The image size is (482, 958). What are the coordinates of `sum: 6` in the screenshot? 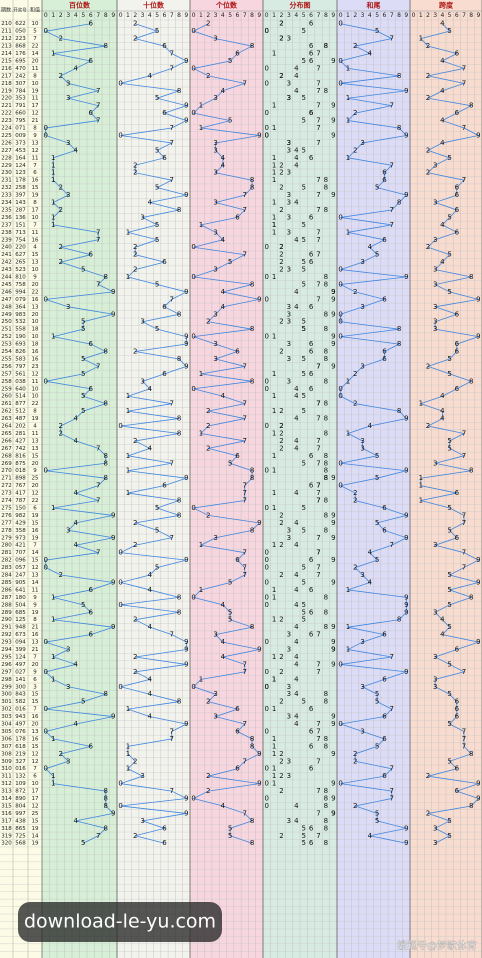 It's located at (35, 777).